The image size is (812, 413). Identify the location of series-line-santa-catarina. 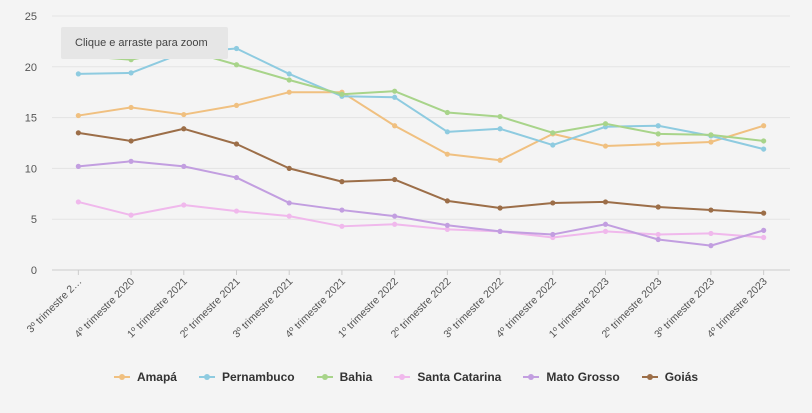
(421, 219).